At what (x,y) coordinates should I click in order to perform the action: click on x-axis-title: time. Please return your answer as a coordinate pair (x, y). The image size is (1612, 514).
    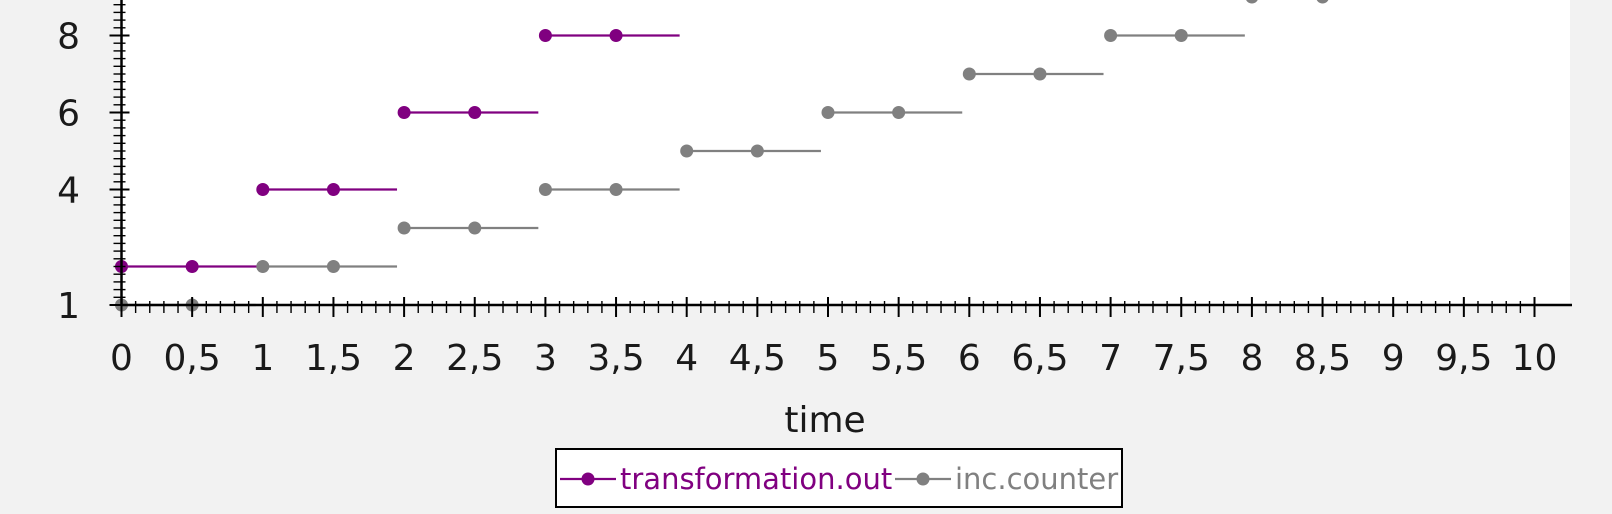
    Looking at the image, I should click on (824, 420).